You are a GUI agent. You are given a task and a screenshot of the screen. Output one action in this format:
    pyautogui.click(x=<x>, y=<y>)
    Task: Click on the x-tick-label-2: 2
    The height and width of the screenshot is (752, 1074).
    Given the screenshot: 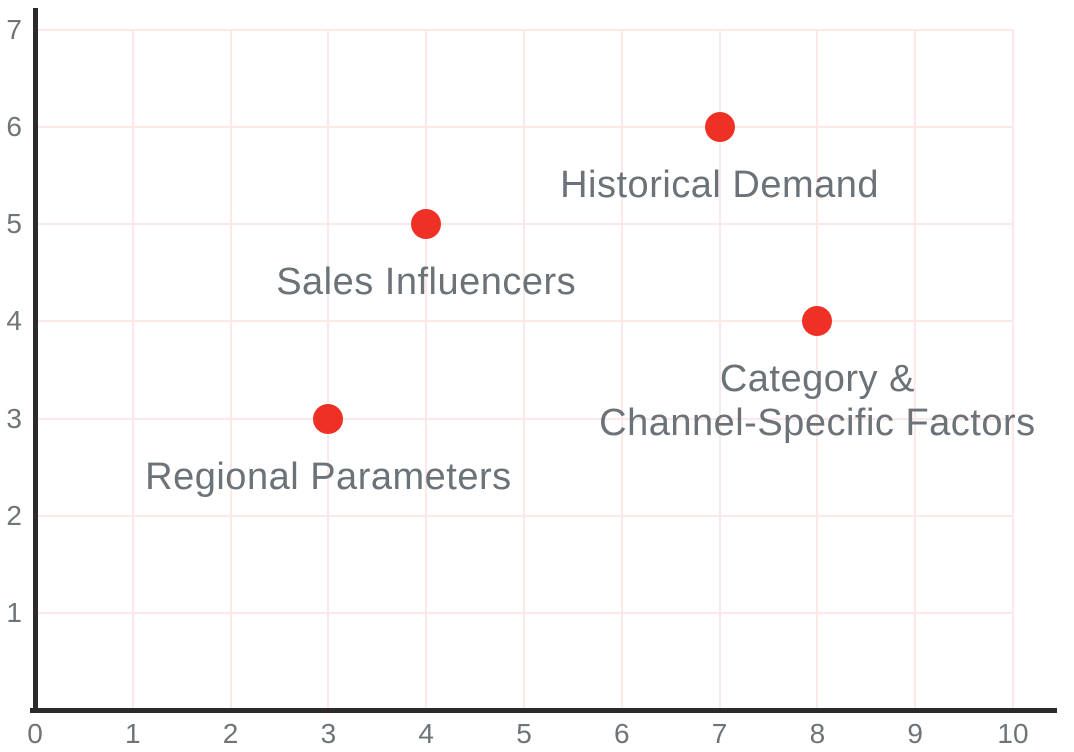 What is the action you would take?
    pyautogui.click(x=230, y=733)
    